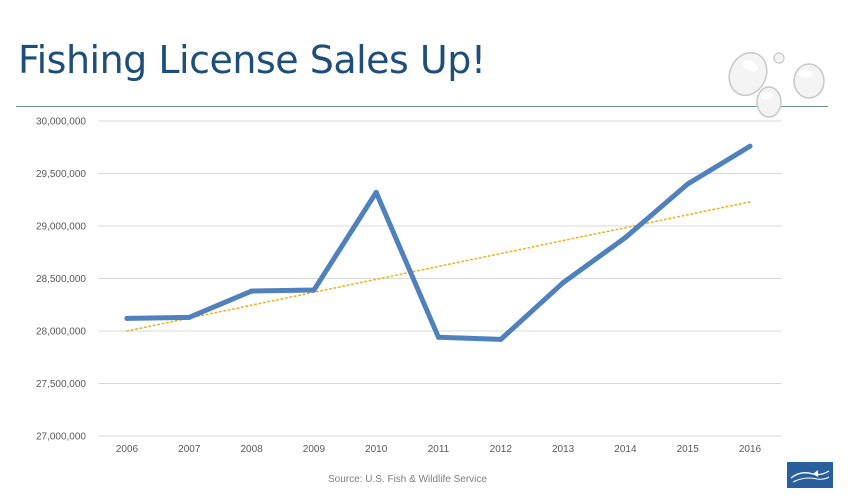 This screenshot has width=860, height=500. I want to click on title-divider, so click(422, 106).